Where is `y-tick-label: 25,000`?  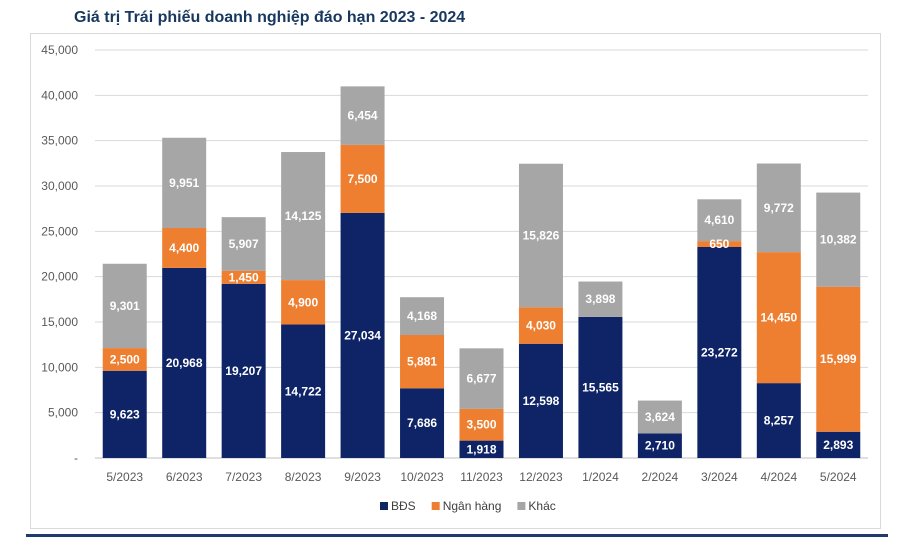 y-tick-label: 25,000 is located at coordinates (59, 231).